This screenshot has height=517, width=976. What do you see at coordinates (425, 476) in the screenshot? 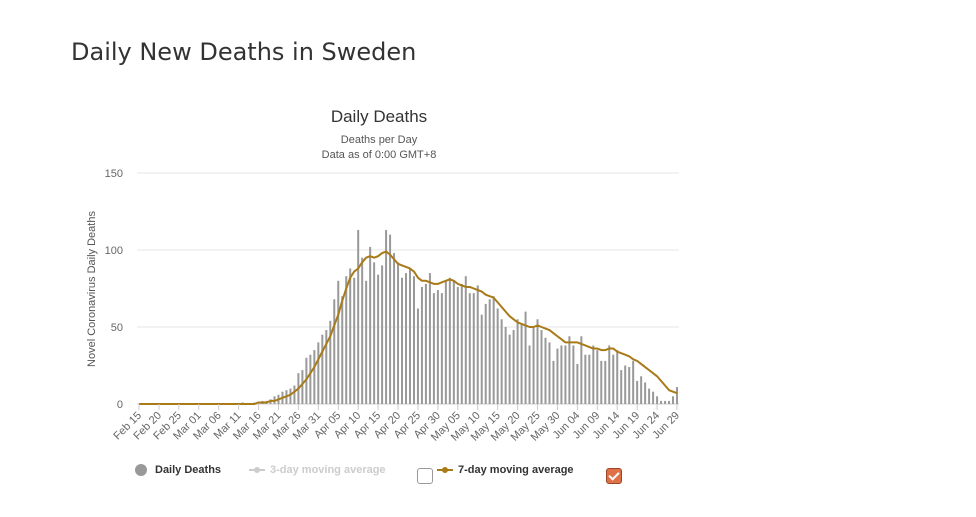
I see `toggle-3-day-average-checkbox` at bounding box center [425, 476].